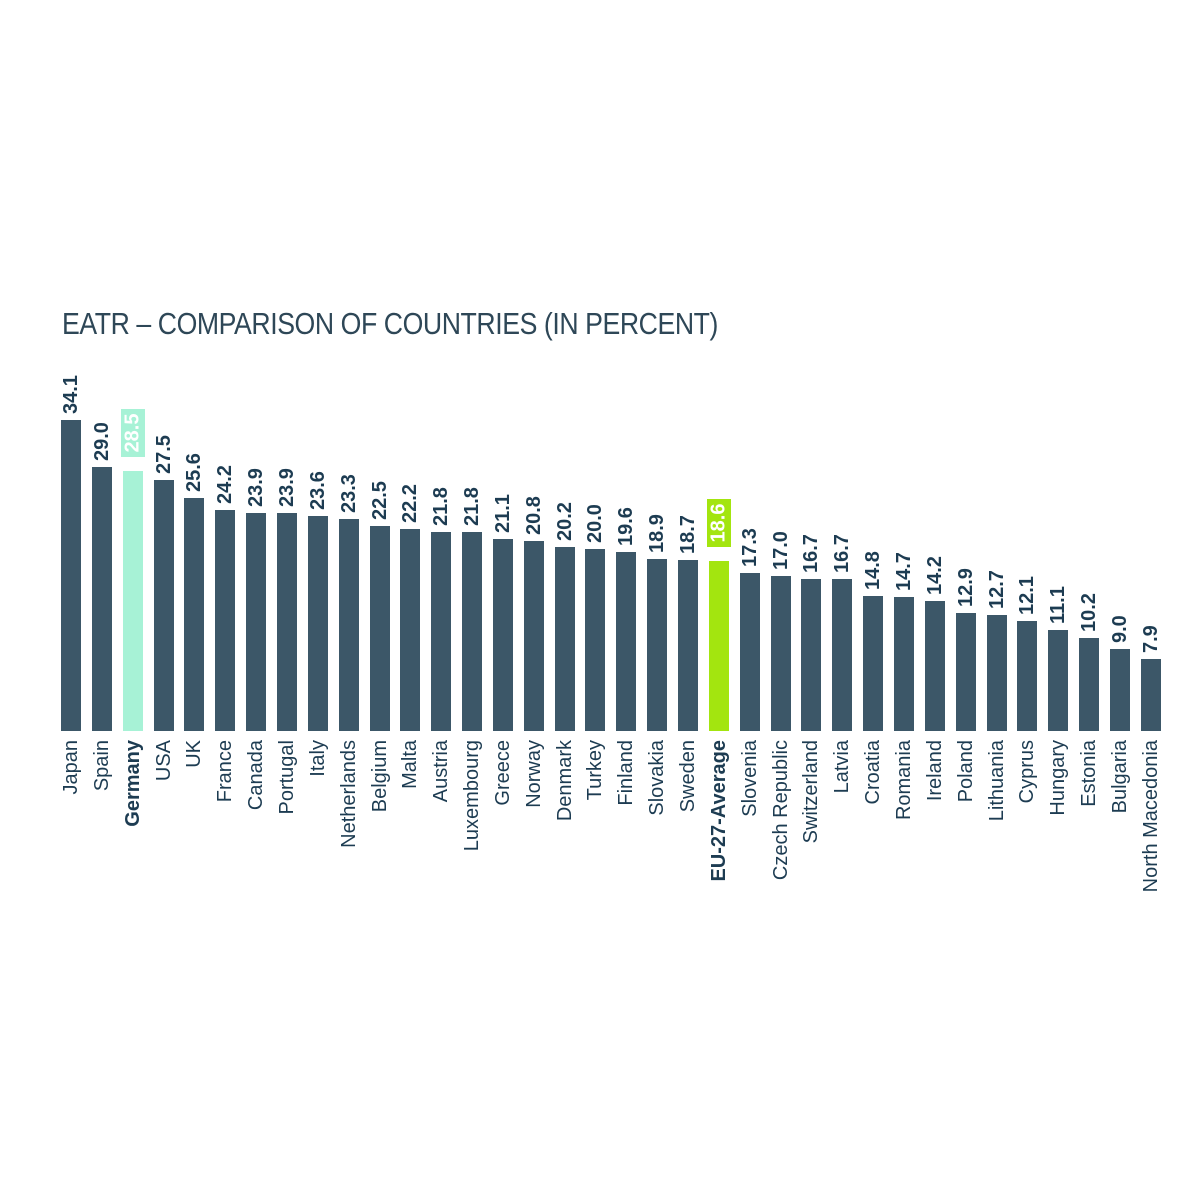 Image resolution: width=1200 pixels, height=1200 pixels. Describe the element at coordinates (194, 472) in the screenshot. I see `bar-value-label: 25.6` at that location.